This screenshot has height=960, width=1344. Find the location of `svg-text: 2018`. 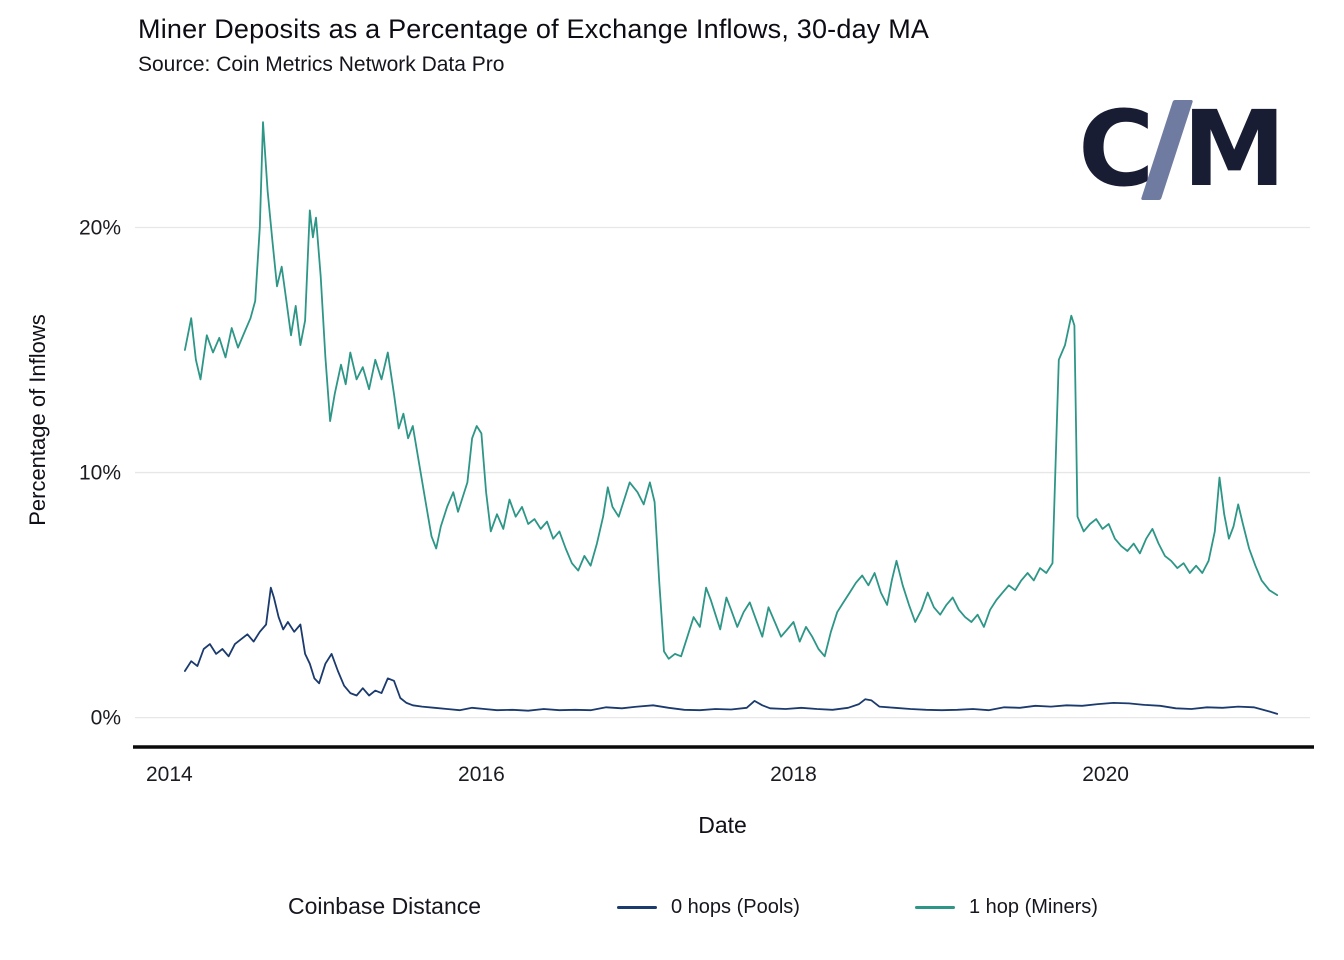

svg-text: 2018 is located at coordinates (793, 774).